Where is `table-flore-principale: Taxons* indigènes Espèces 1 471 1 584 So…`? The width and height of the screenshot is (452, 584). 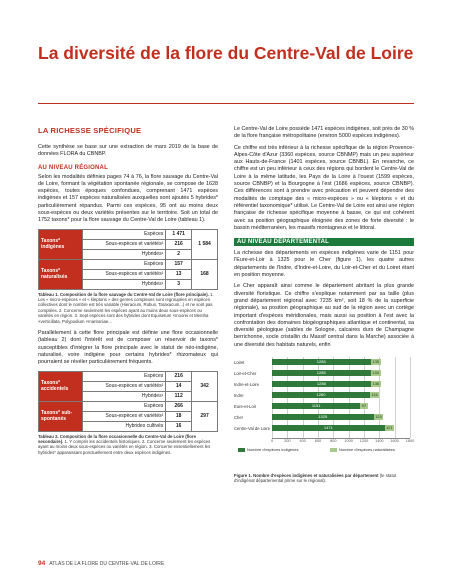
table-flore-principale: Taxons* indigènes Espèces 1 471 1 584 So… is located at coordinates (128, 259).